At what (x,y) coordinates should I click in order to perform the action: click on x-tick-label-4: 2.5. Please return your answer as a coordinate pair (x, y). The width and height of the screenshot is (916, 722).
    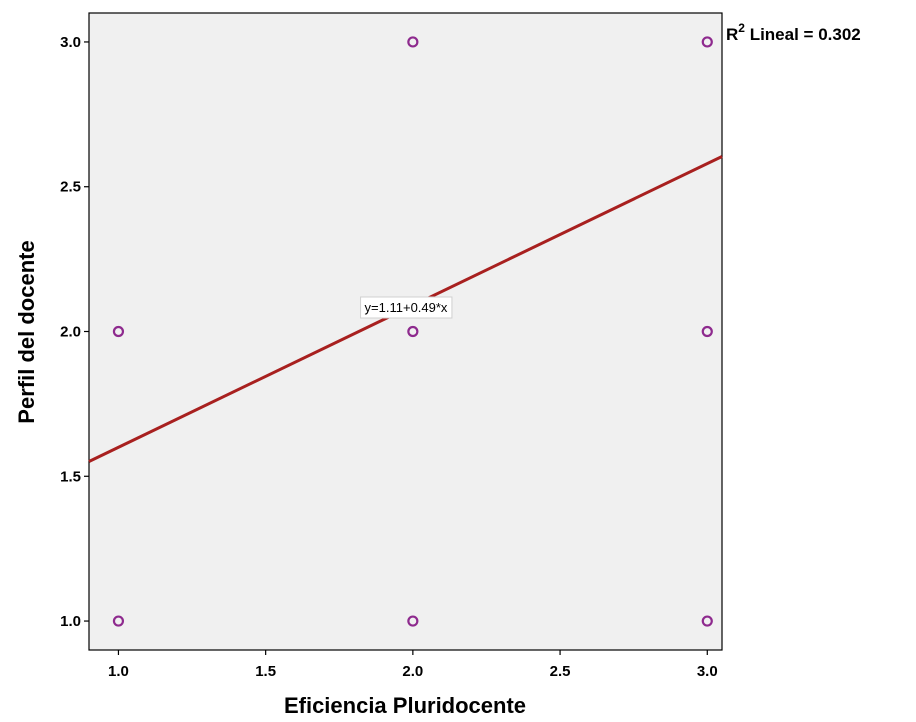
    Looking at the image, I should click on (560, 671).